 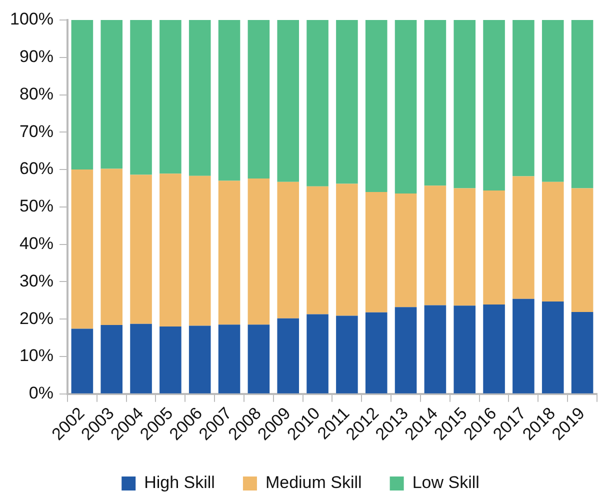 I want to click on y-tick-label: 0%, so click(x=41, y=393).